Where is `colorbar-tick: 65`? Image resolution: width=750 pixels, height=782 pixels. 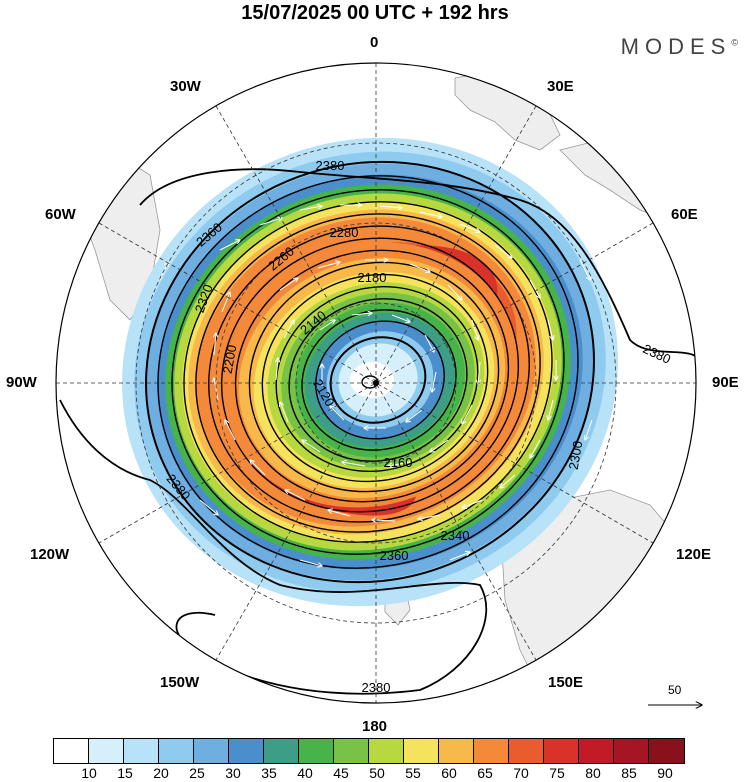
colorbar-tick: 65 is located at coordinates (485, 773).